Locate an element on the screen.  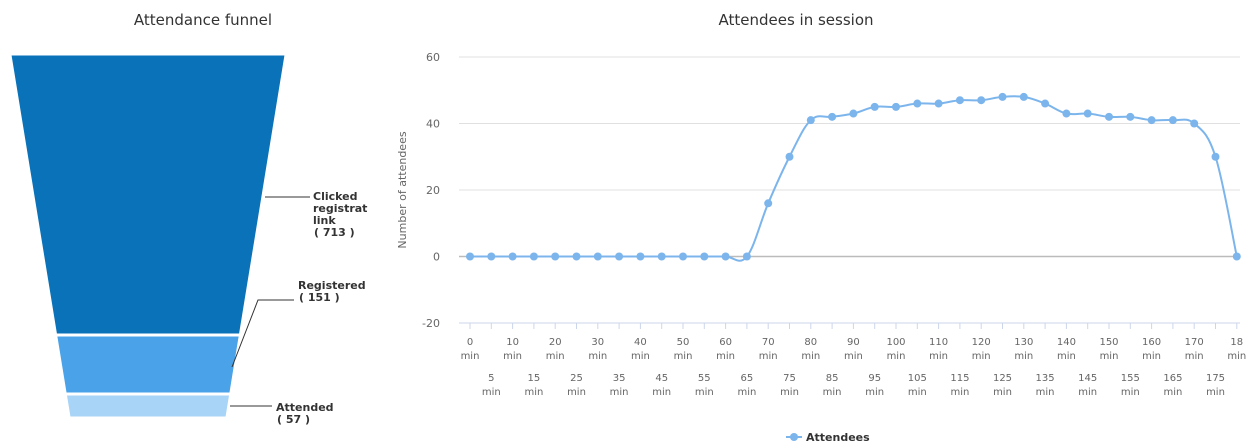
x-tick-label: 45 is located at coordinates (661, 378).